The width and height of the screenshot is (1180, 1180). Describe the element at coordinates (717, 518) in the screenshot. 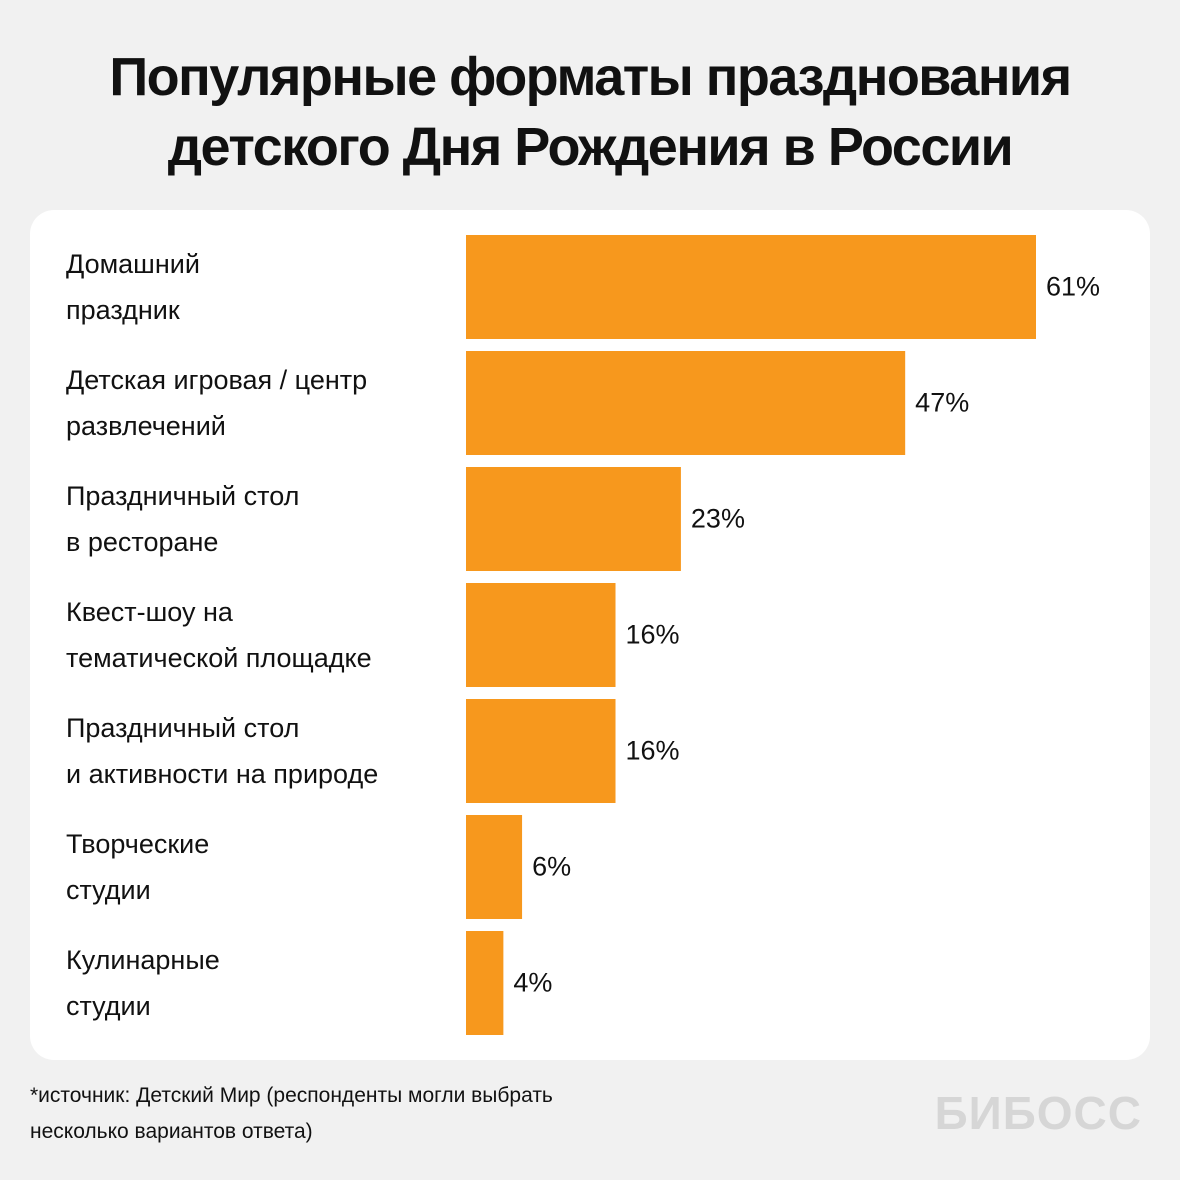

I see `value-label: 23%` at that location.